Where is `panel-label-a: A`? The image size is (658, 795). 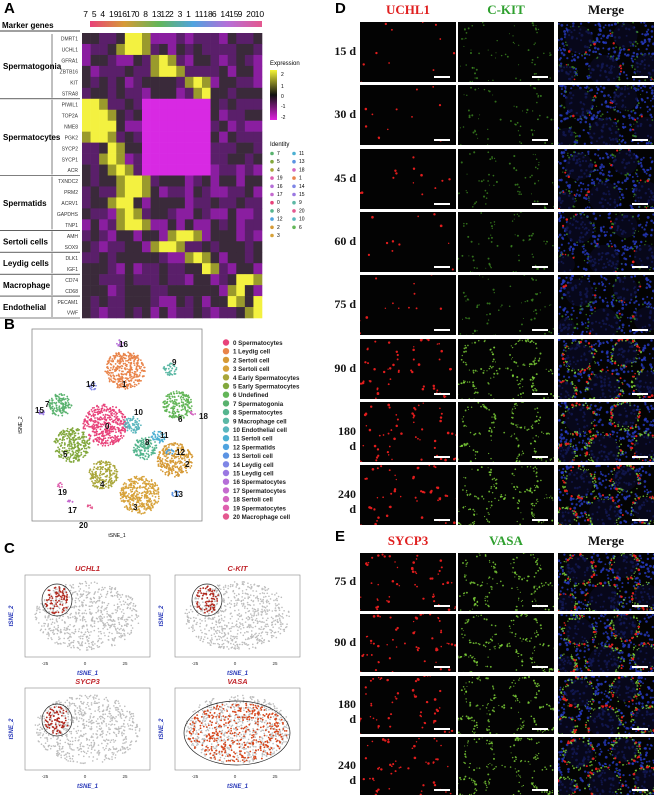 panel-label-a: A is located at coordinates (9, 8).